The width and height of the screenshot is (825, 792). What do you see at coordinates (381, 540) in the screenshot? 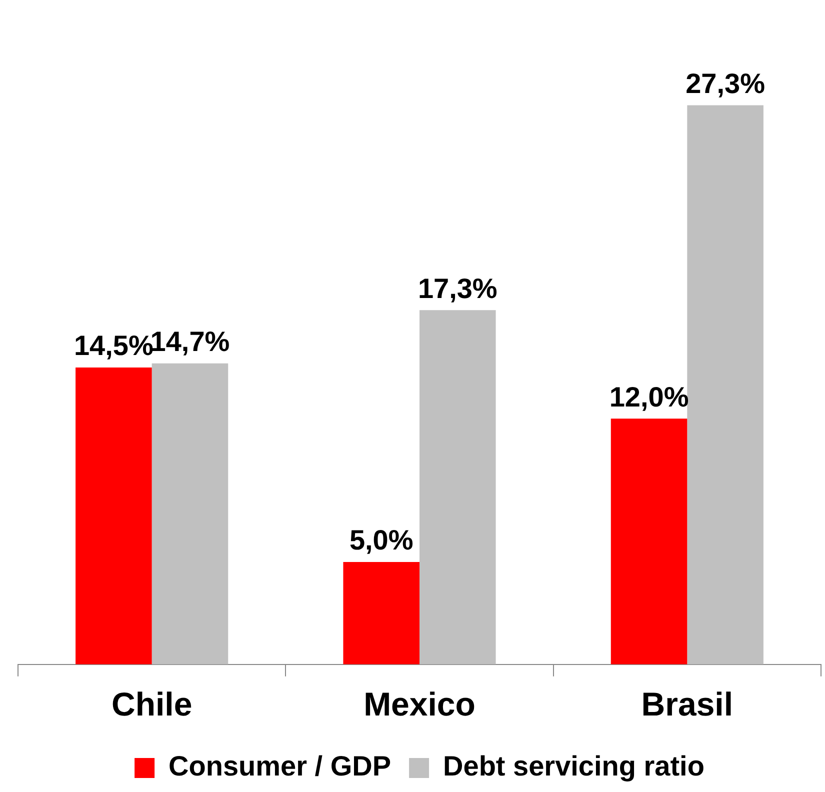
I see `data-label: 5,0%` at bounding box center [381, 540].